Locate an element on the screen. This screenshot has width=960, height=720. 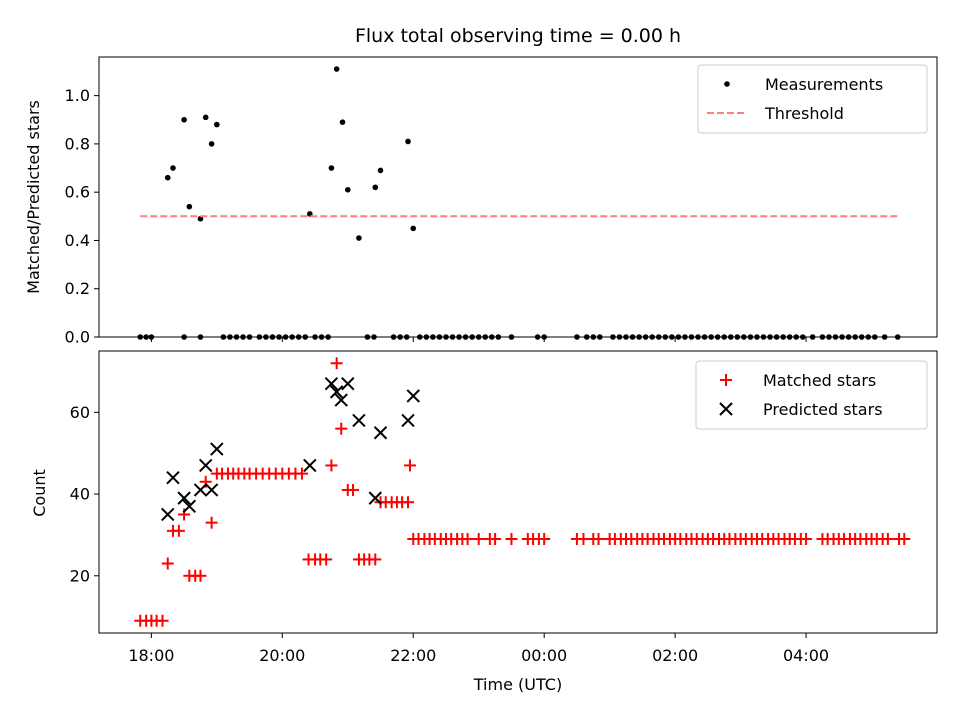
legend-threshold-label: Threshold is located at coordinates (804, 113).